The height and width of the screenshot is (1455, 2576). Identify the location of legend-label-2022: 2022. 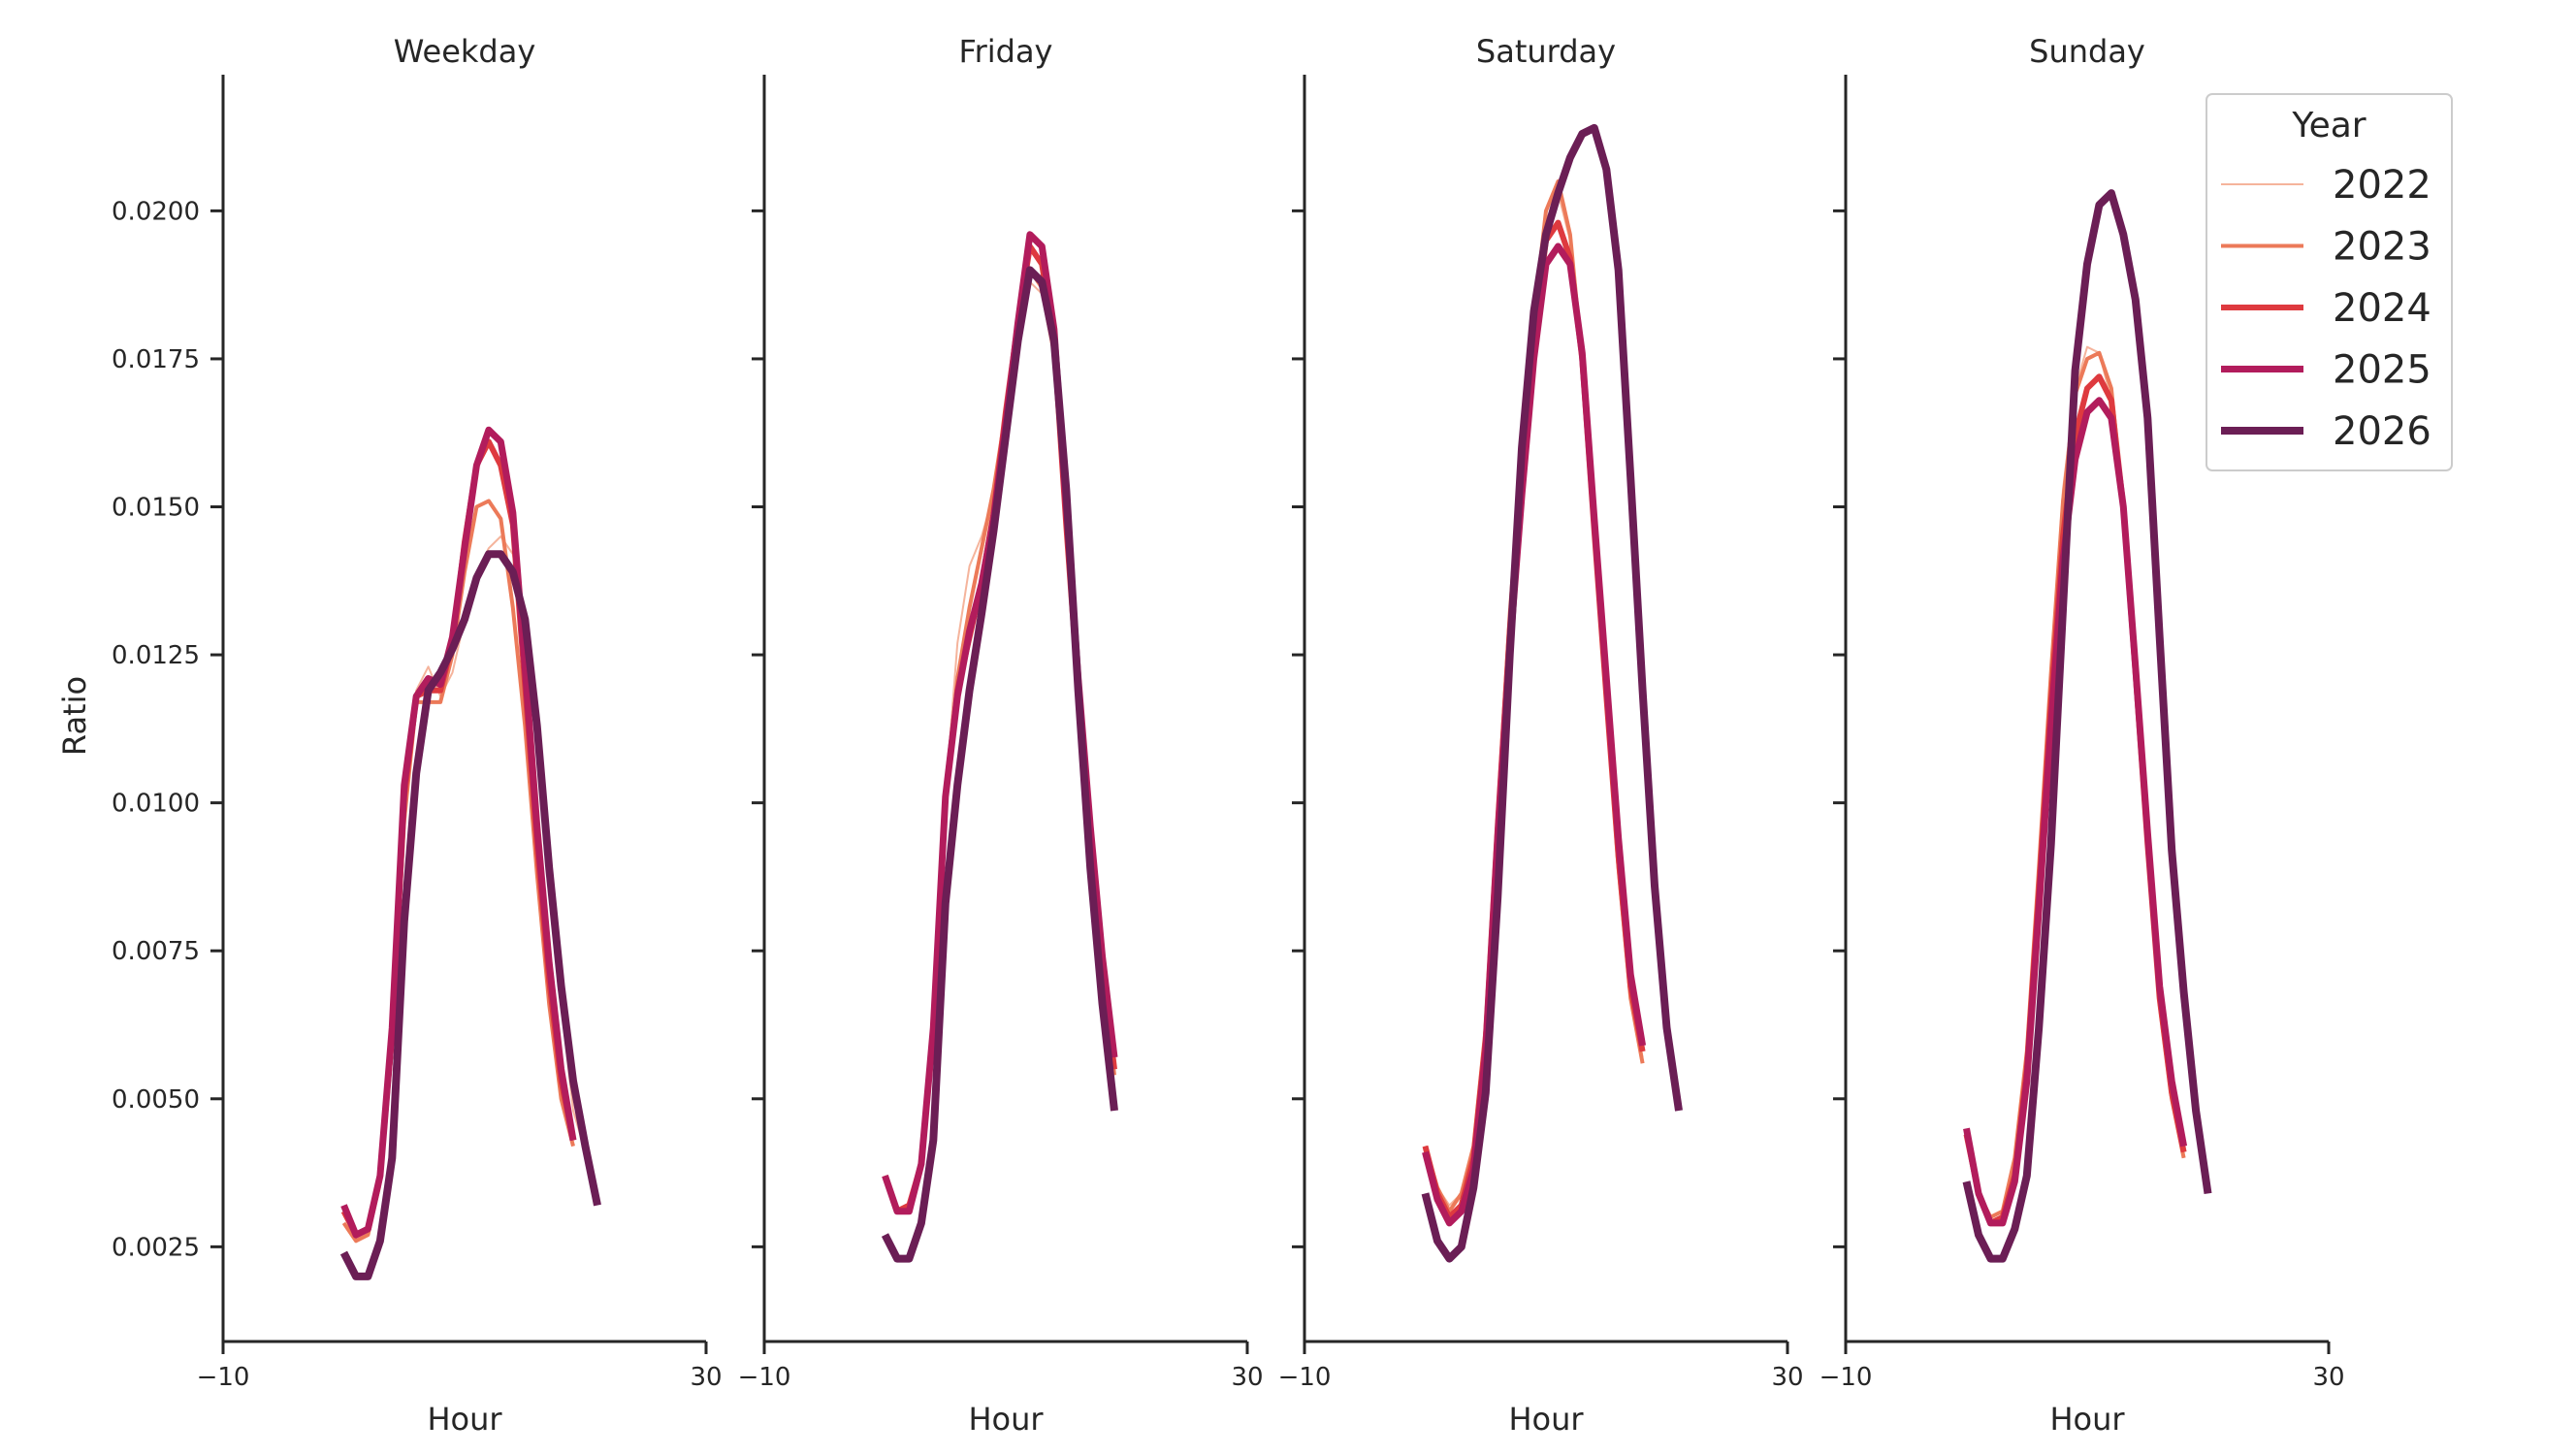
(2382, 185).